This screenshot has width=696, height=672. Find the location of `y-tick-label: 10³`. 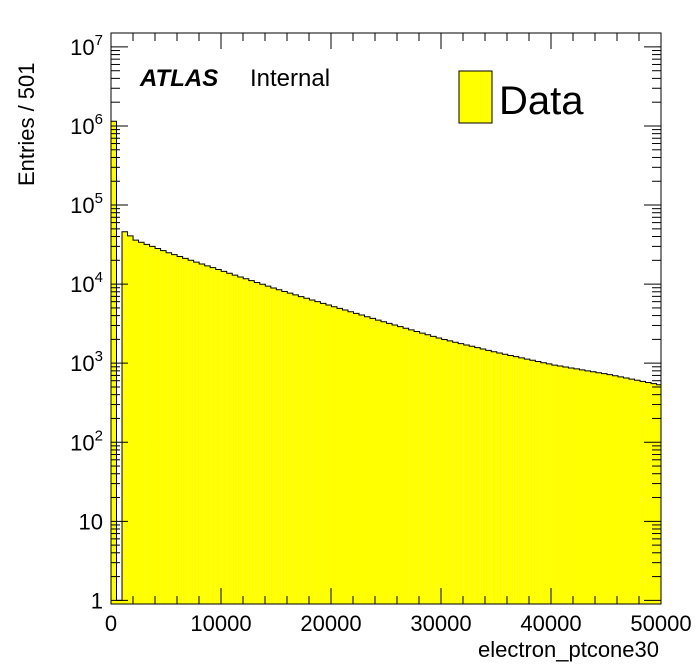

y-tick-label: 10³ is located at coordinates (86, 362).